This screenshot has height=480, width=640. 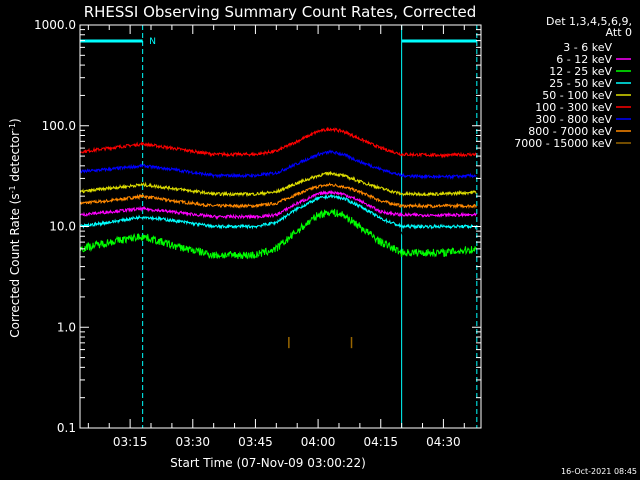 I want to click on x-tick-label: 03:15, so click(x=130, y=442).